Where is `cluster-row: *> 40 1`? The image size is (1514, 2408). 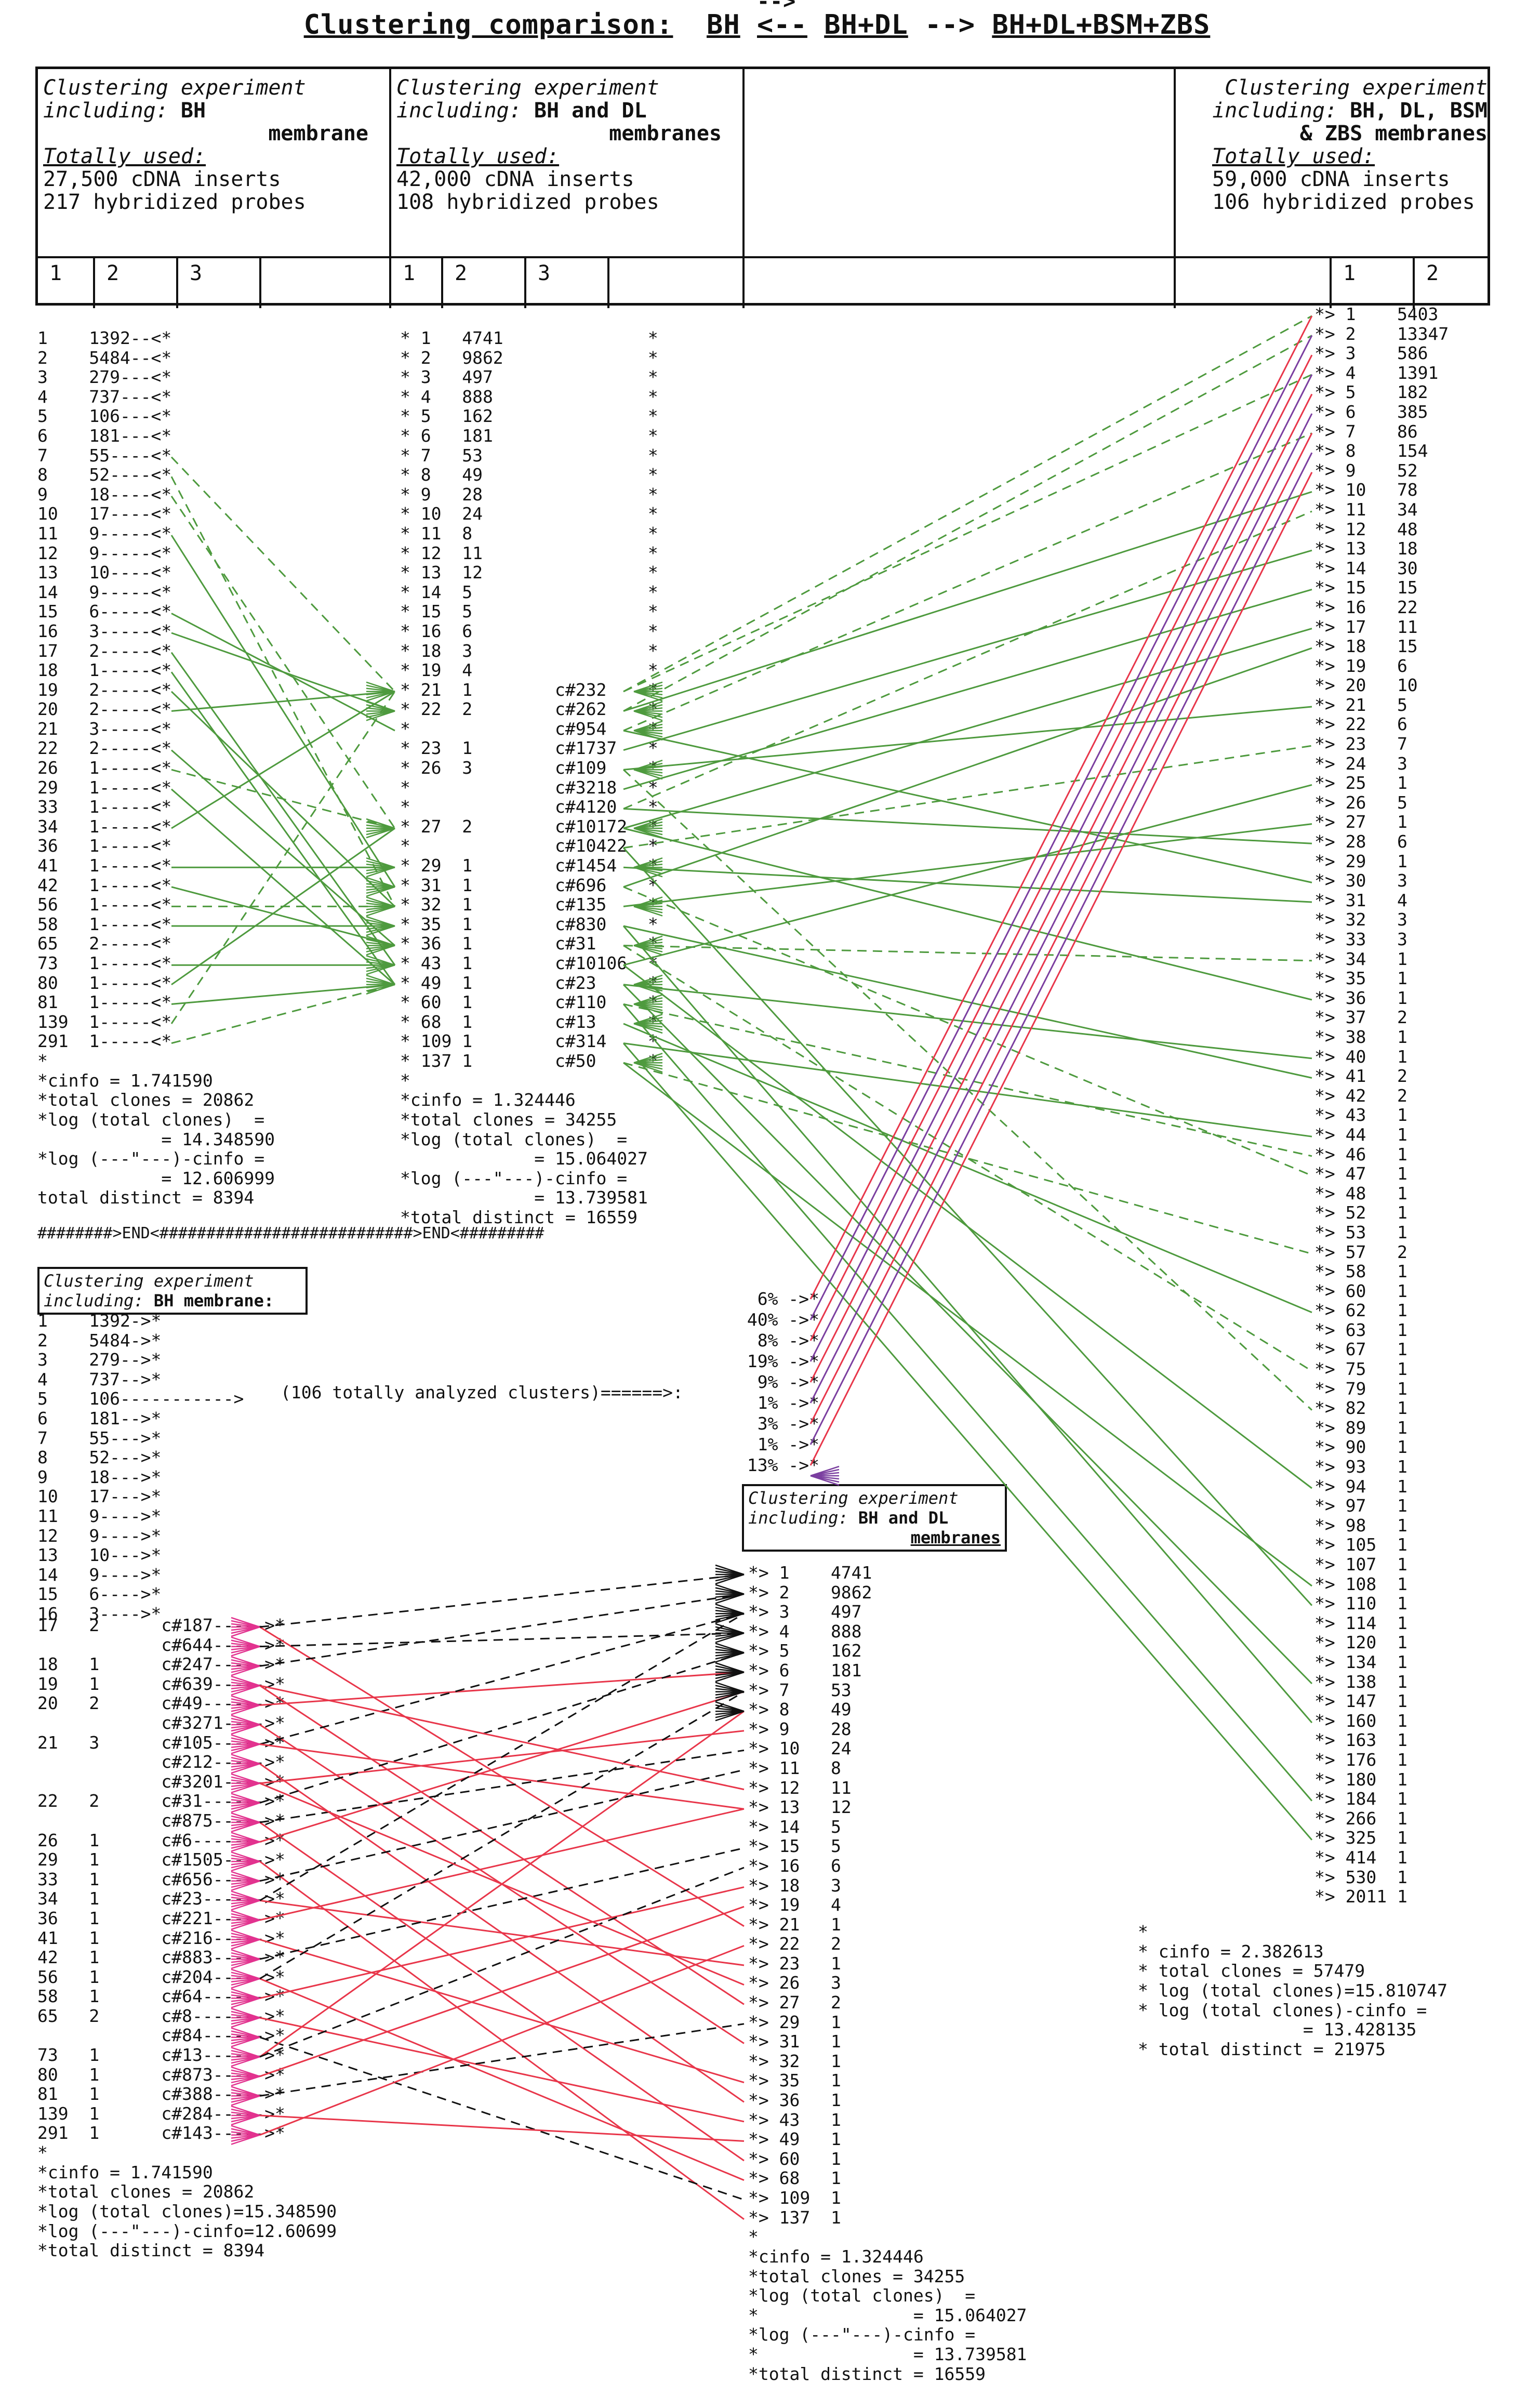
cluster-row: *> 40 1 is located at coordinates (1360, 1056).